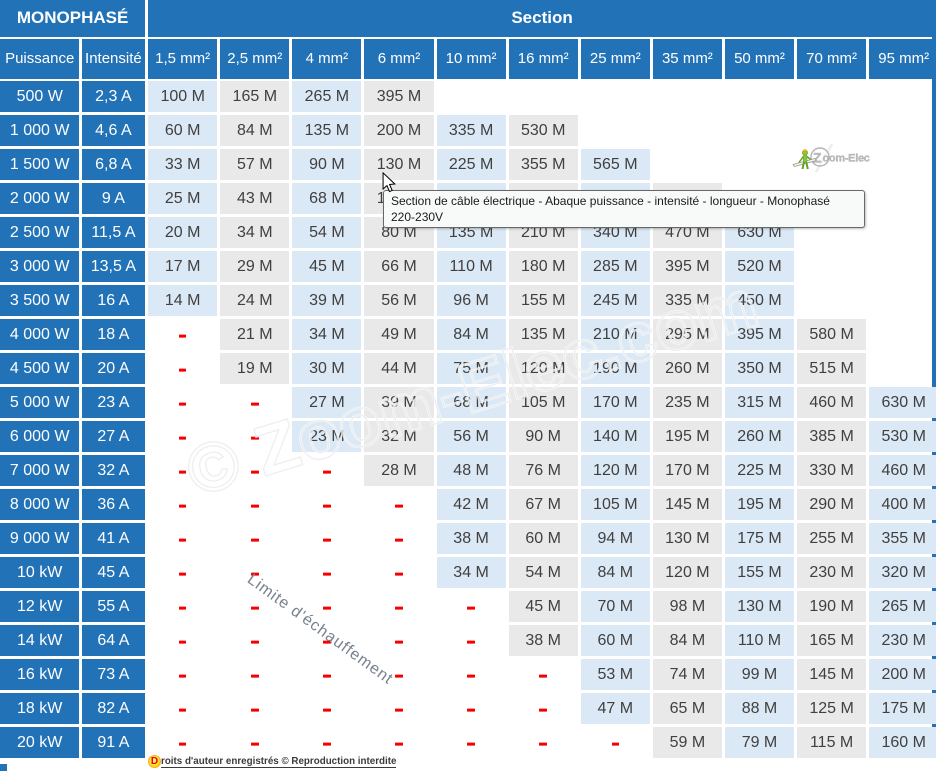 The height and width of the screenshot is (771, 936). What do you see at coordinates (817, 158) in the screenshot?
I see `svg-text: Z` at bounding box center [817, 158].